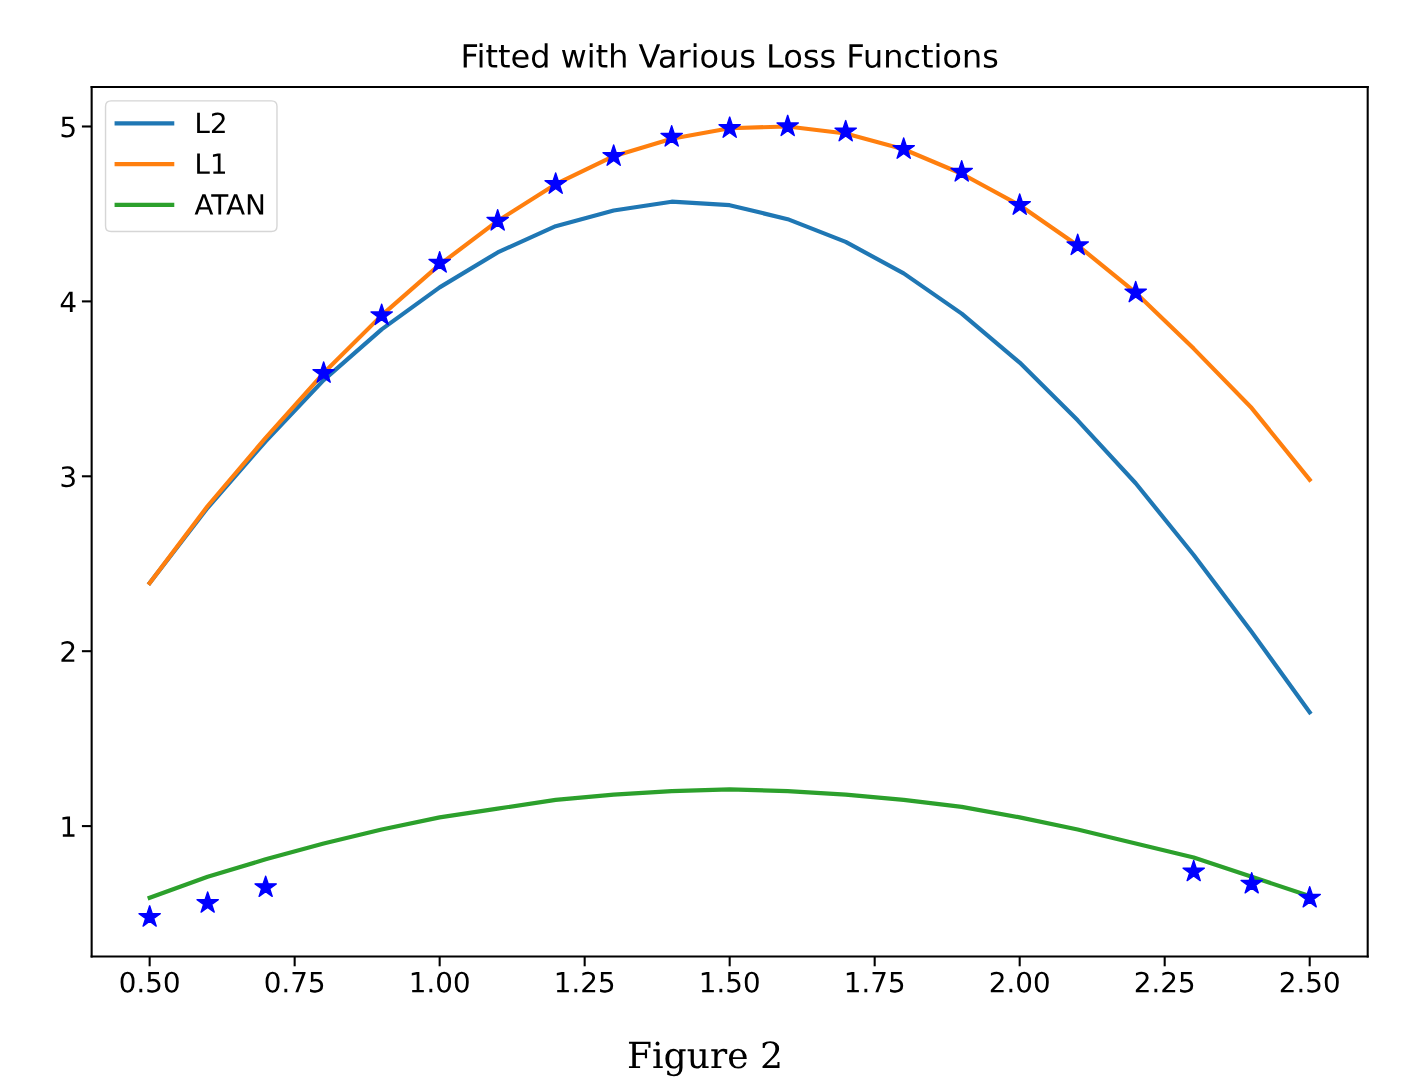 The height and width of the screenshot is (1087, 1410). I want to click on x-tick-label: 2.25, so click(1164, 982).